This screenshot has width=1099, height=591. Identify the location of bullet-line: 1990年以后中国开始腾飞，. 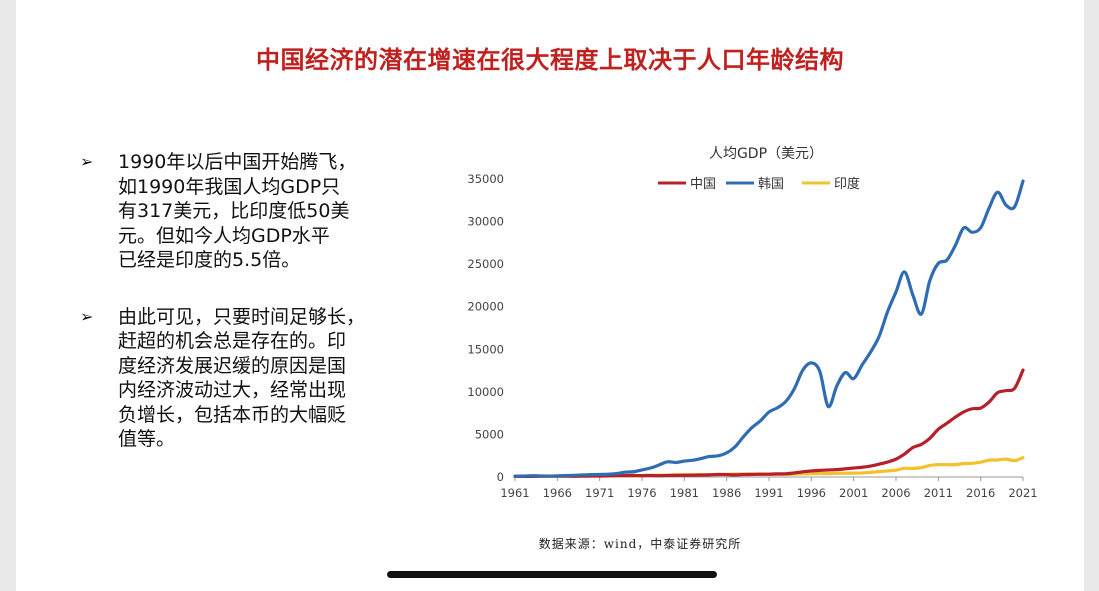
(237, 162).